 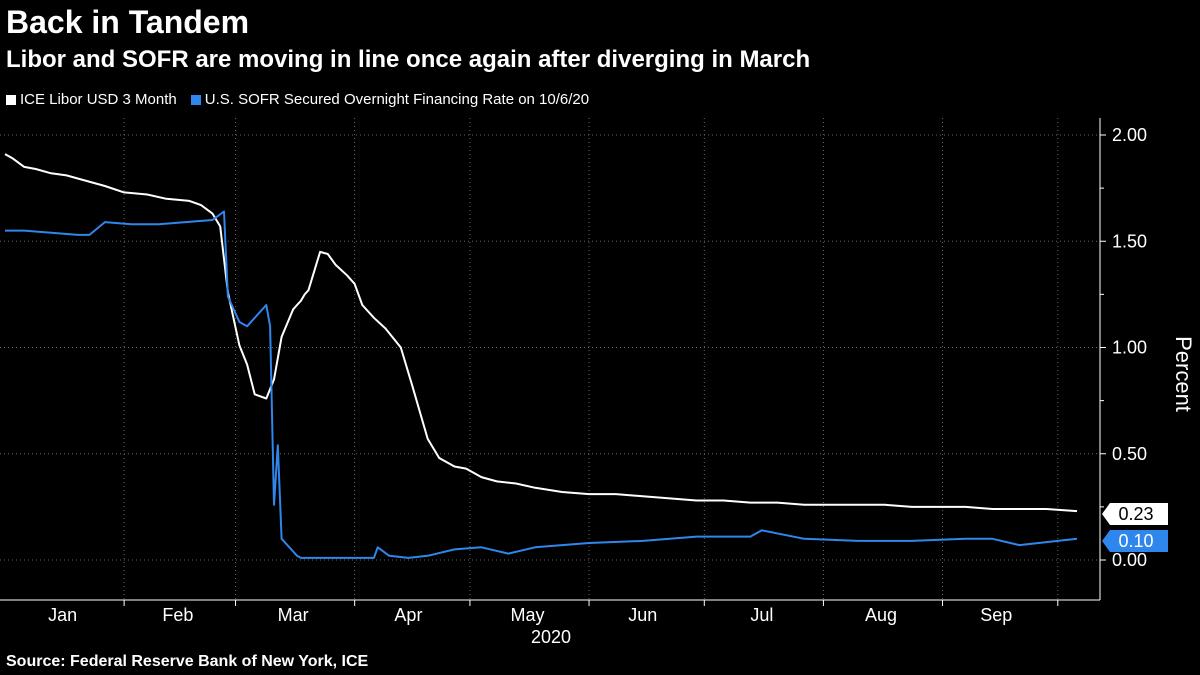 I want to click on legend-swatch-libor, so click(x=11, y=100).